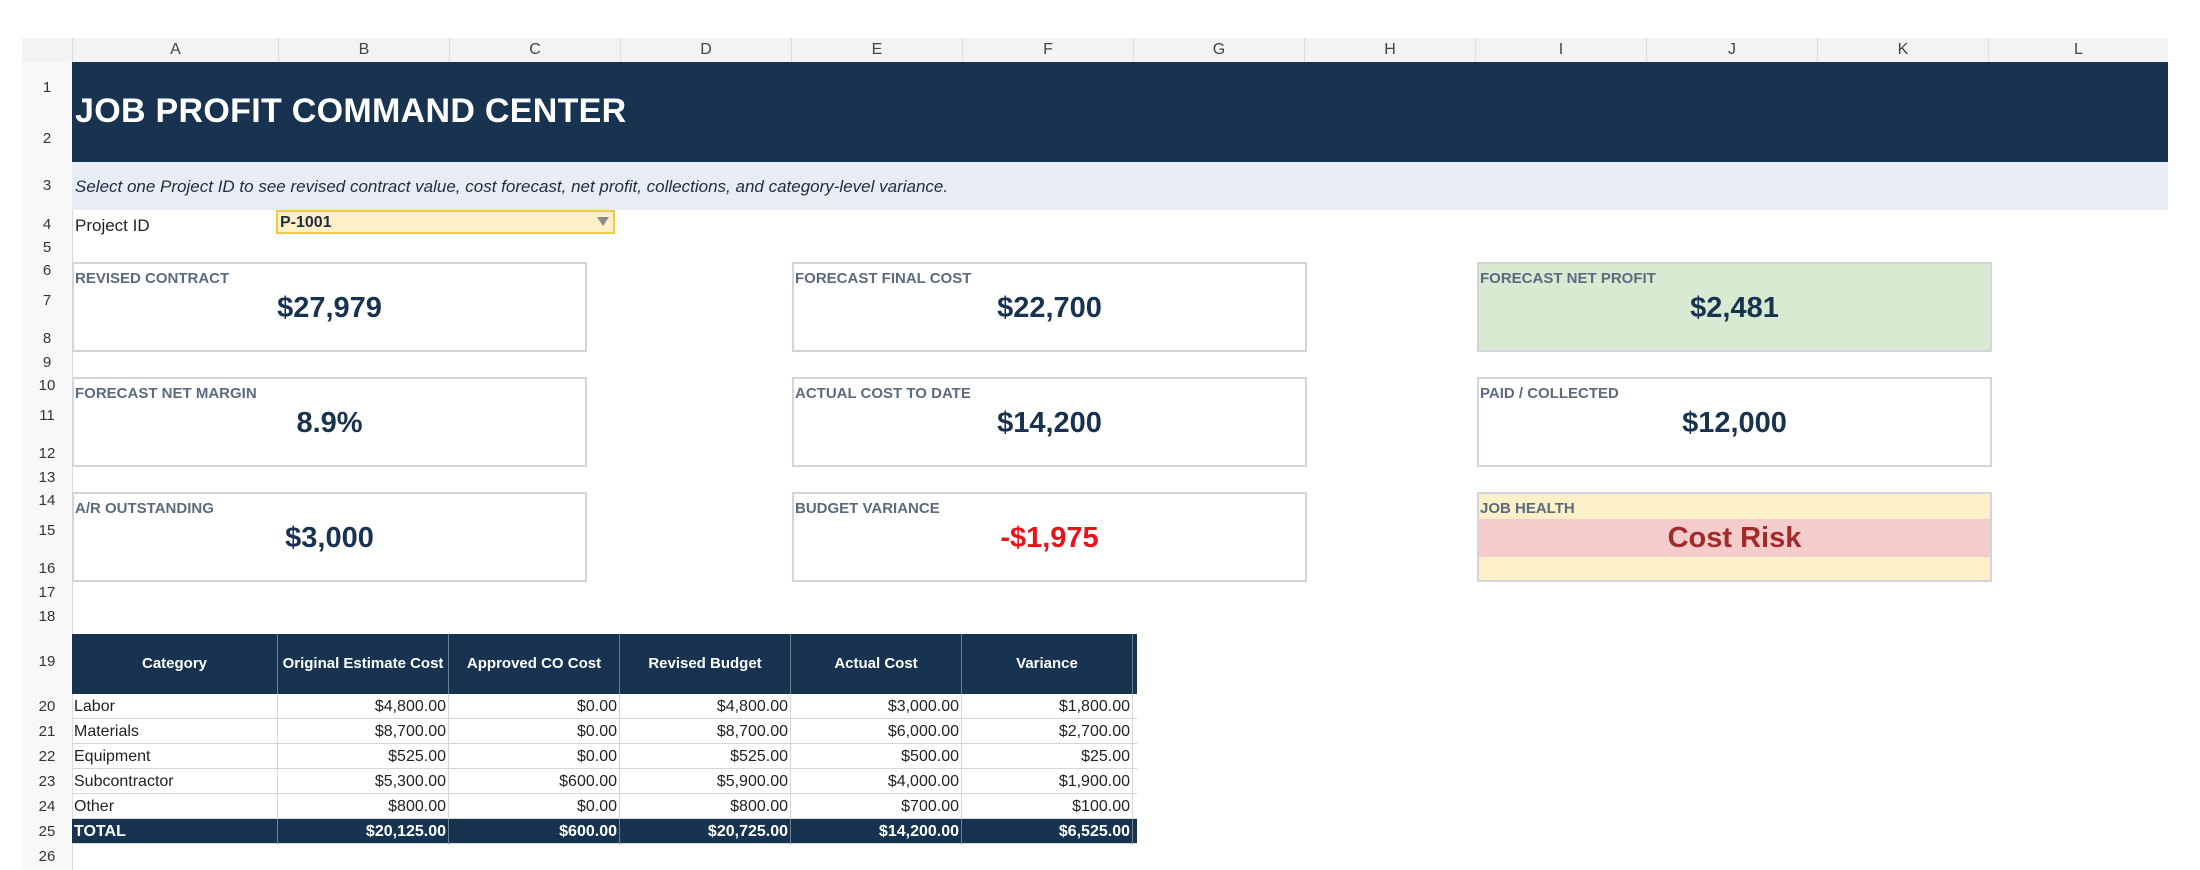 The image size is (2200, 870). I want to click on kpi-forecast-net-profit: FORECAST NET PROFIT $2,481, so click(1734, 307).